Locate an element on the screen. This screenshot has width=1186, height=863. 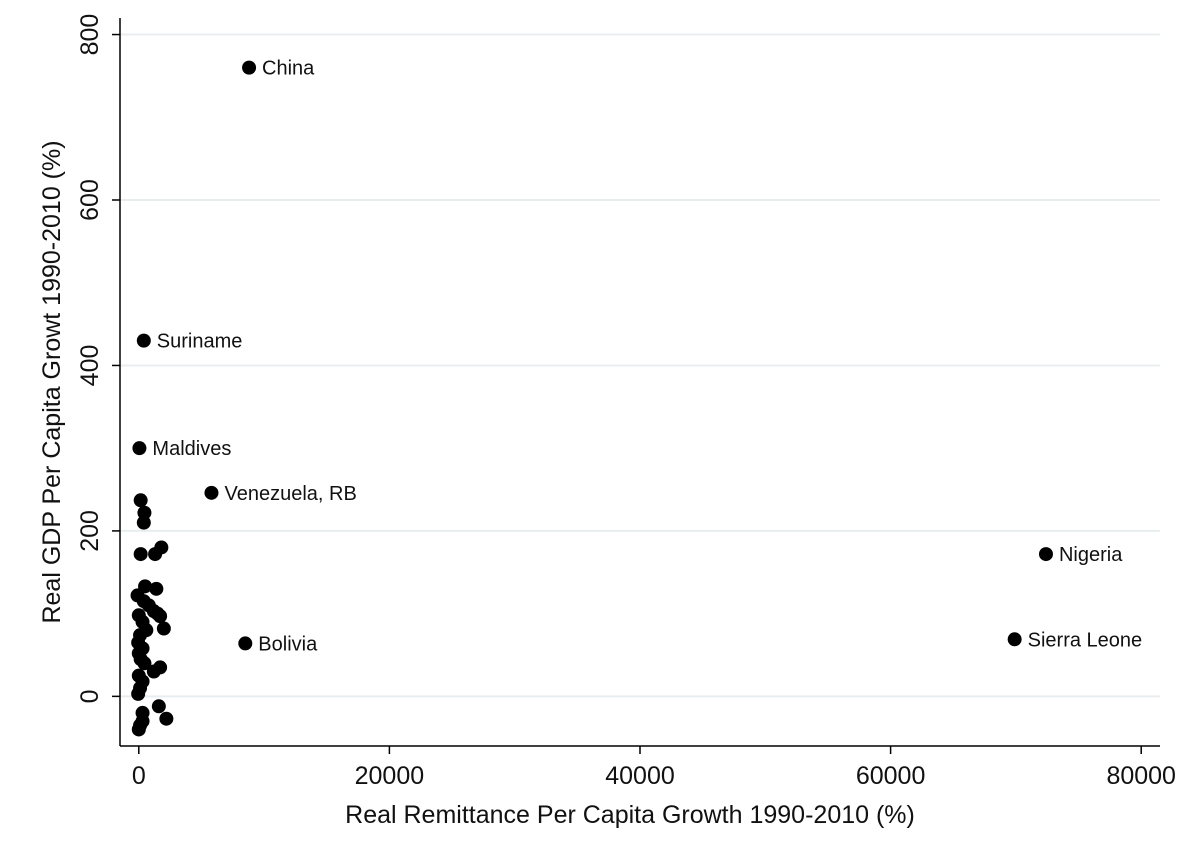
y-tick-label: 200 is located at coordinates (90, 531).